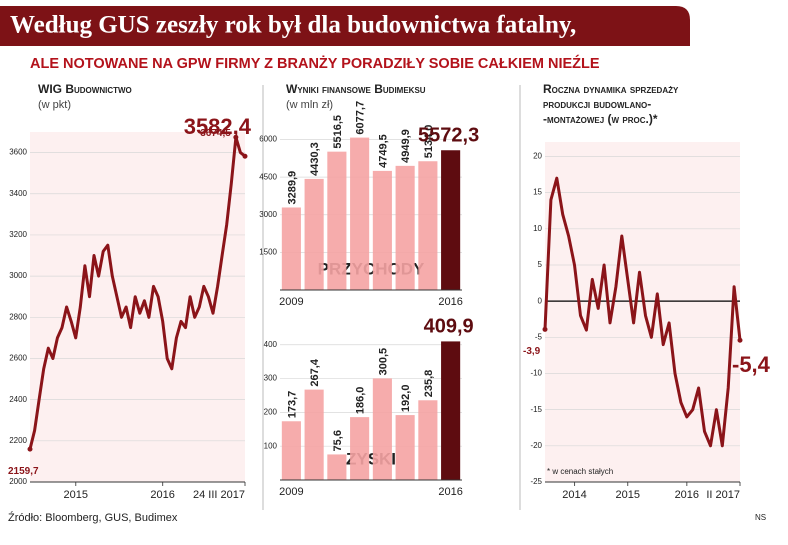 The height and width of the screenshot is (545, 788). What do you see at coordinates (580, 471) in the screenshot?
I see `footnote: * w cenach stałych` at bounding box center [580, 471].